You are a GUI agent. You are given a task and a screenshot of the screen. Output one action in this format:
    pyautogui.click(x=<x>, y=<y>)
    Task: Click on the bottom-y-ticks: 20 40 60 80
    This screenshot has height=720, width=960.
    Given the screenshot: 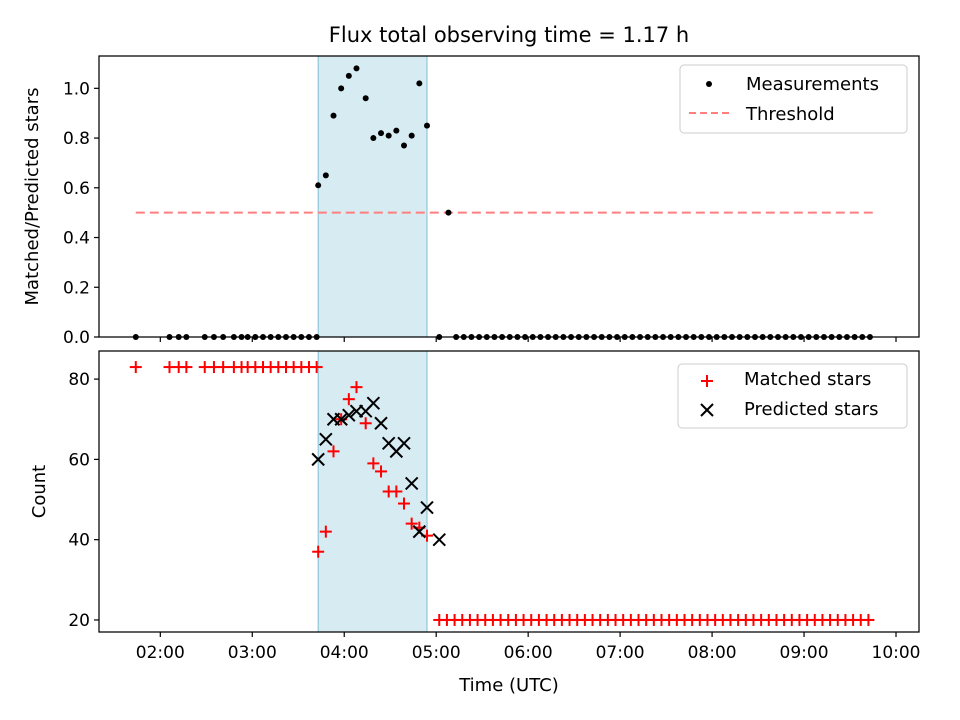 What is the action you would take?
    pyautogui.click(x=83, y=500)
    